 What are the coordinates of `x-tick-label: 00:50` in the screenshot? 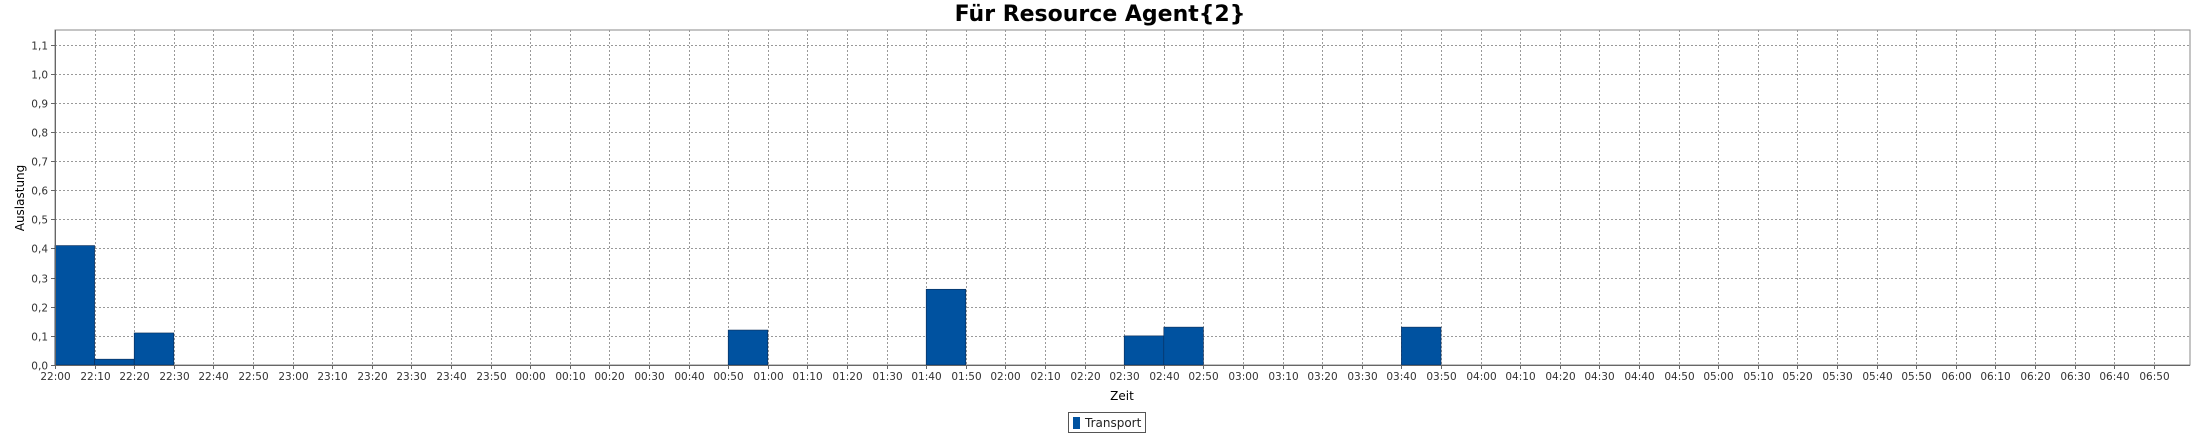 It's located at (728, 377).